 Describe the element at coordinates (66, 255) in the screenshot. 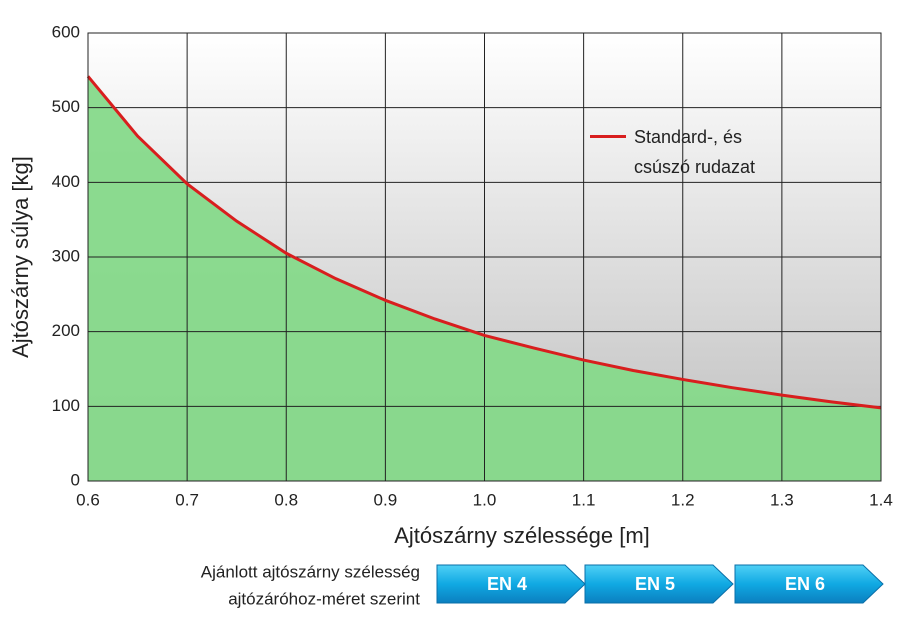

I see `y-tick-label: 300` at that location.